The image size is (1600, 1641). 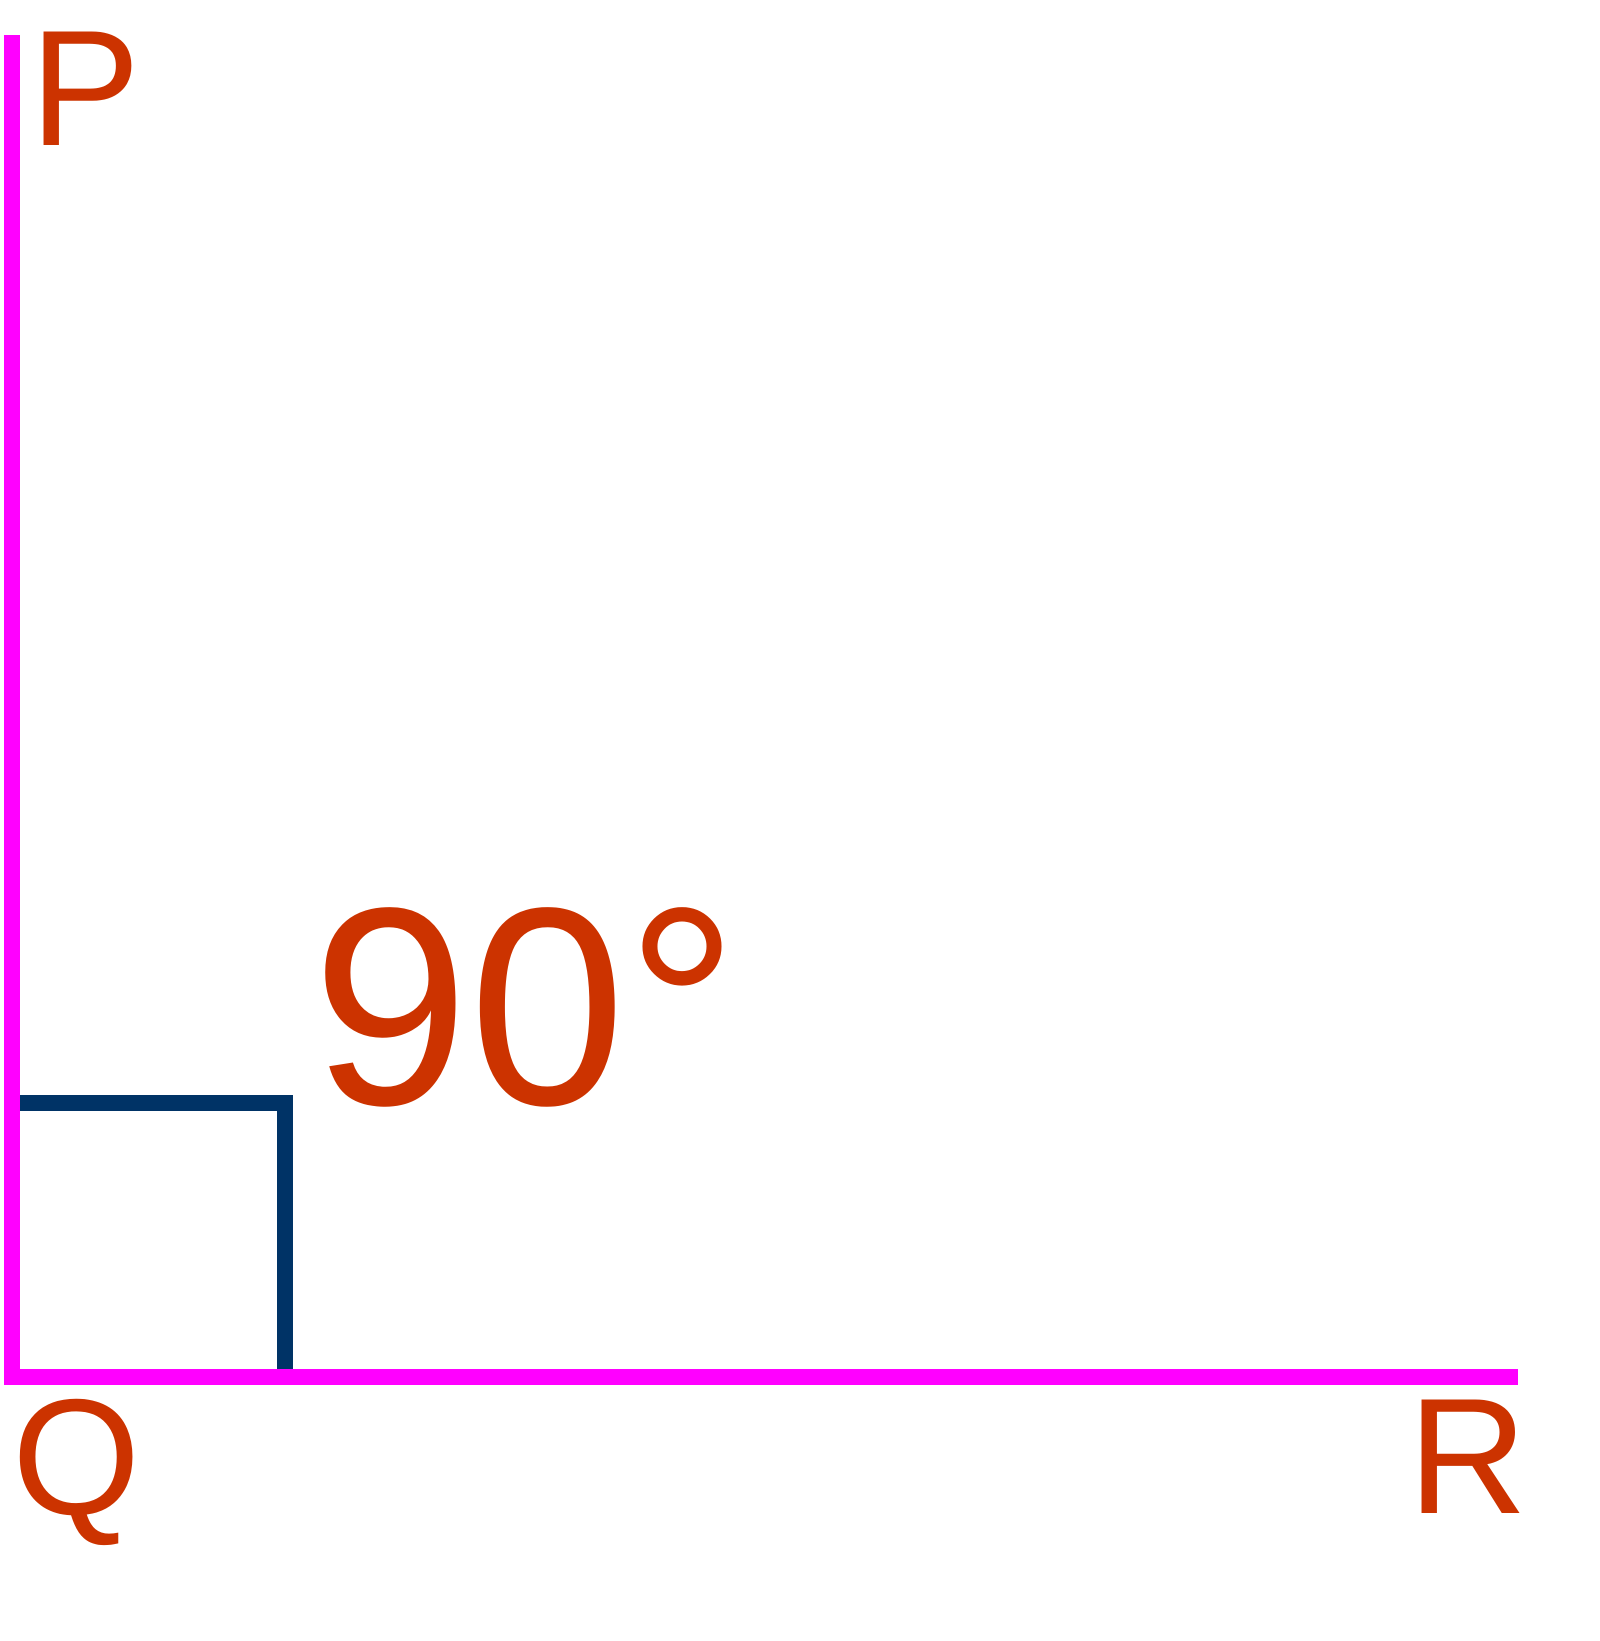 What do you see at coordinates (1467, 1456) in the screenshot?
I see `vertex-label: R` at bounding box center [1467, 1456].